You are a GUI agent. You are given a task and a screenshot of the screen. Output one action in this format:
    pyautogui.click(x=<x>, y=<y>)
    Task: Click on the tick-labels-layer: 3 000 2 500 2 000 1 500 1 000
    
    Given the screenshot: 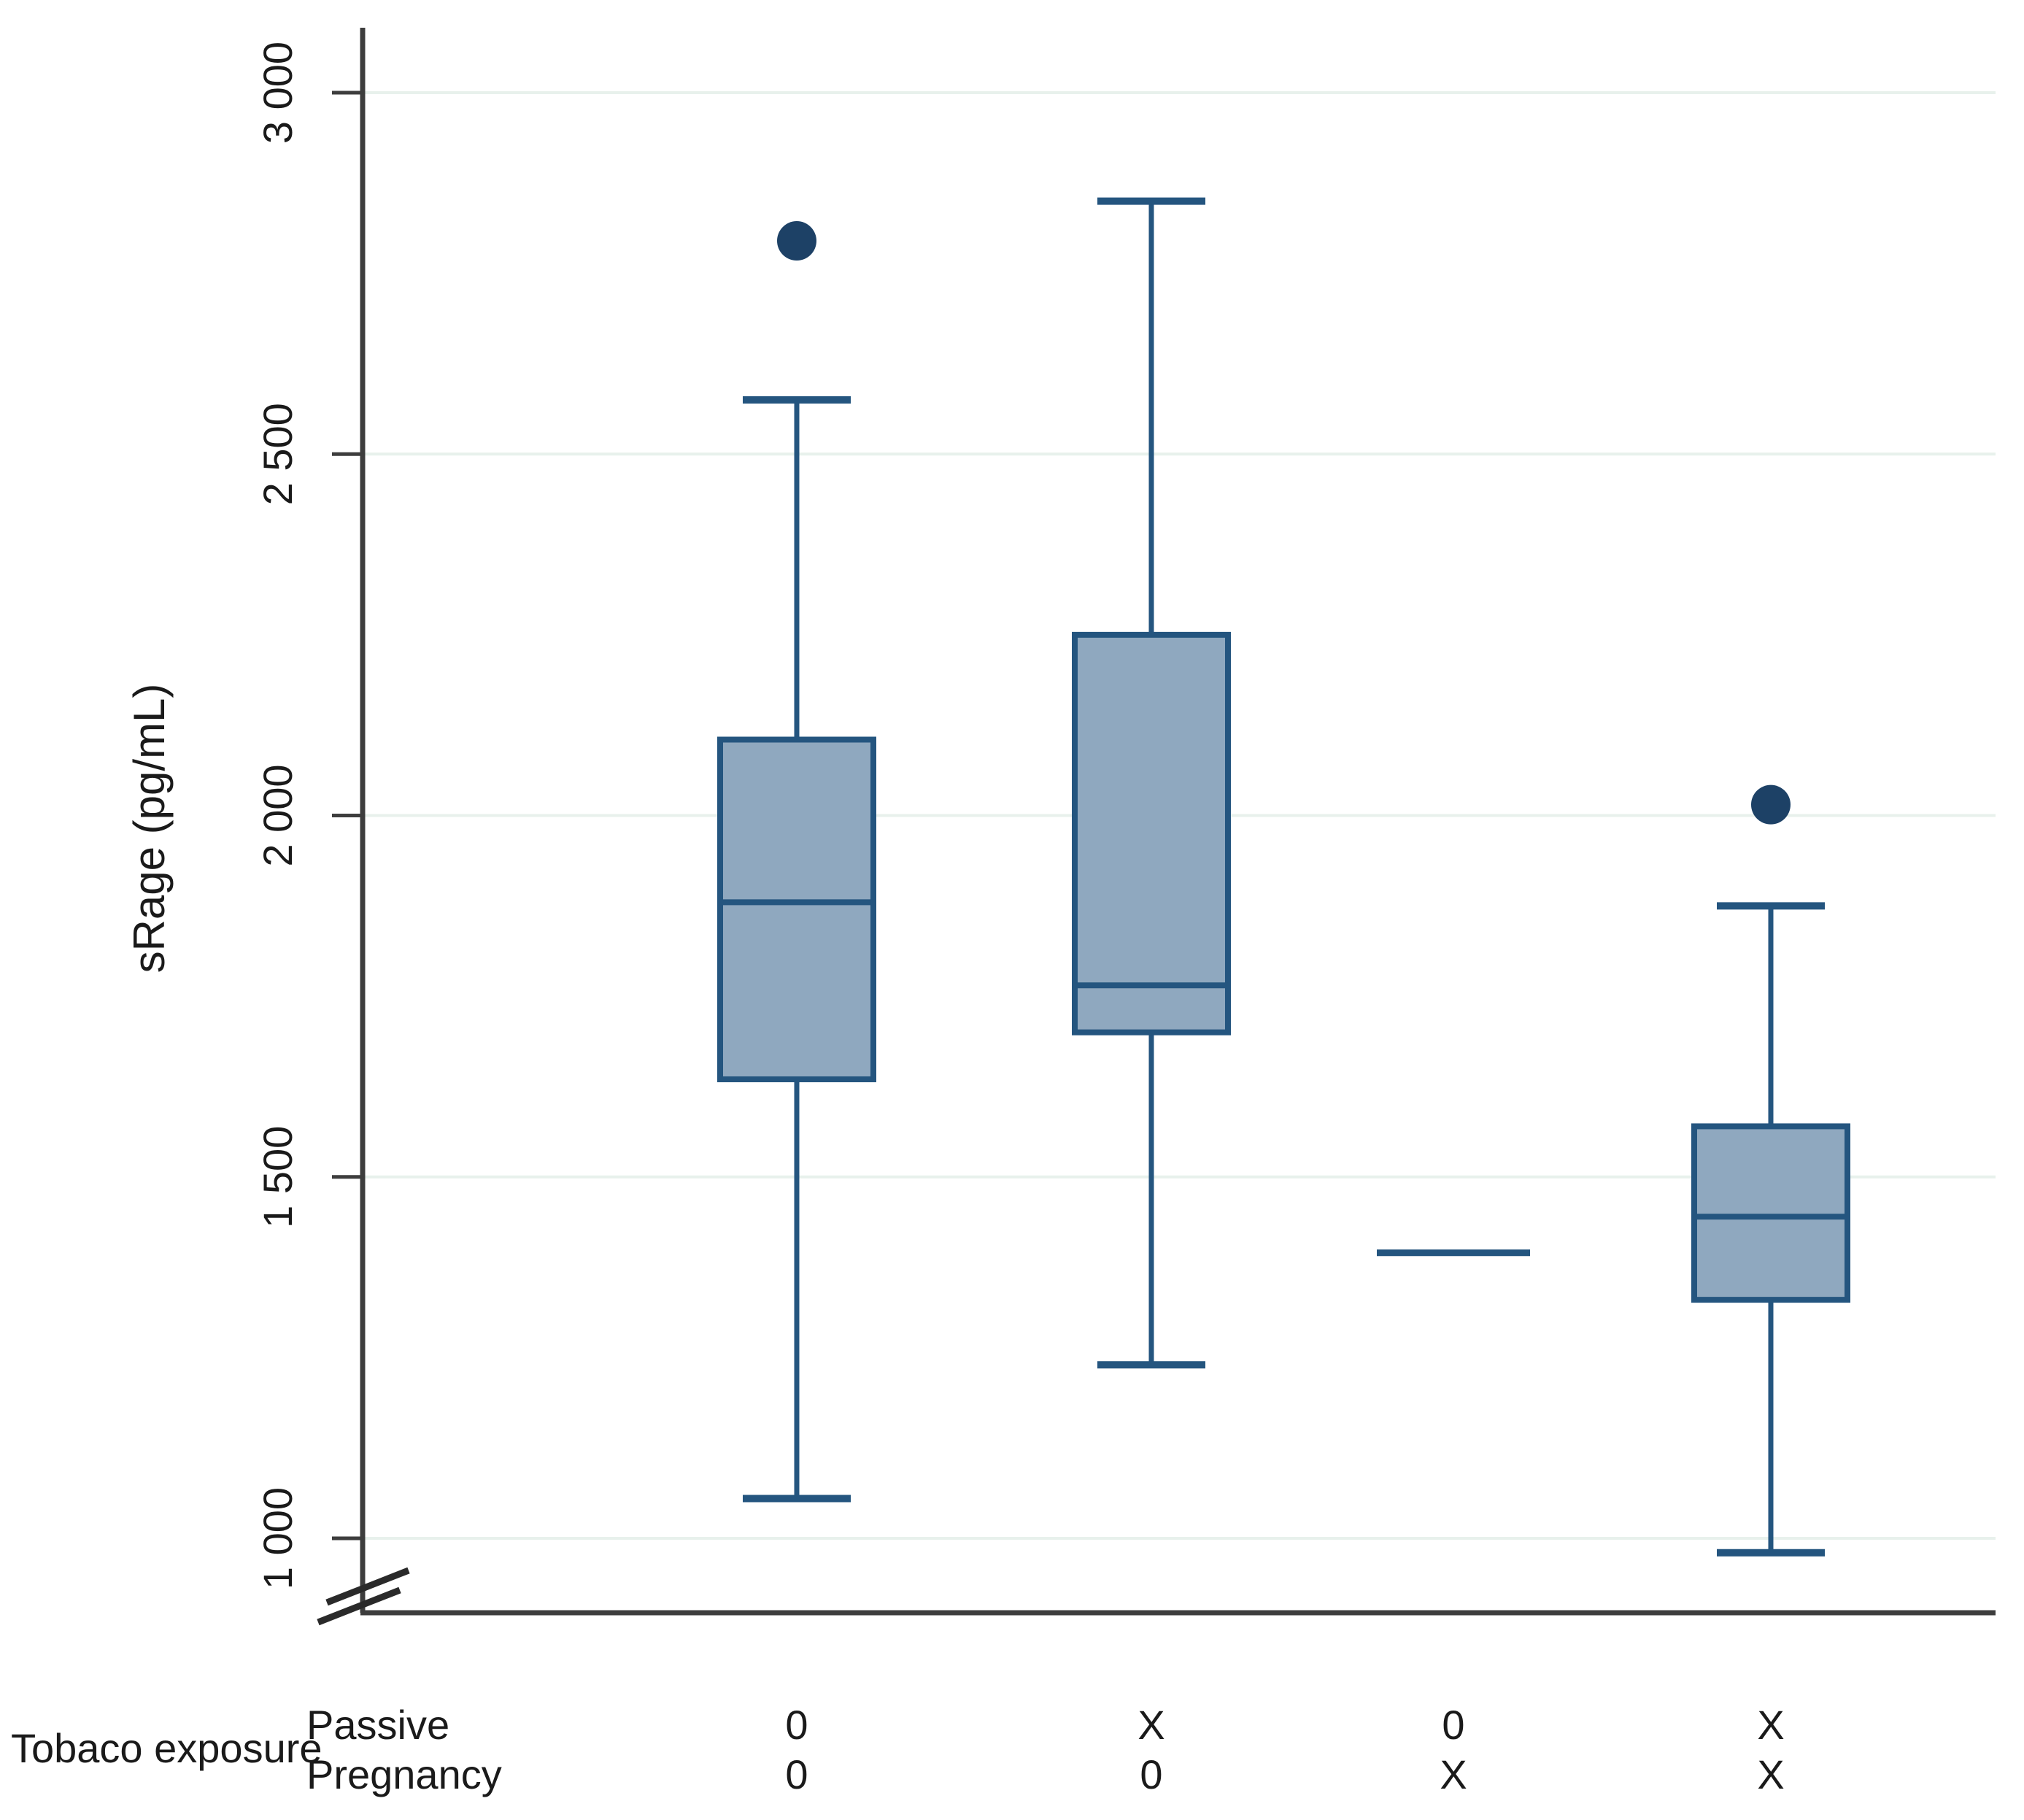 What is the action you would take?
    pyautogui.click(x=278, y=815)
    